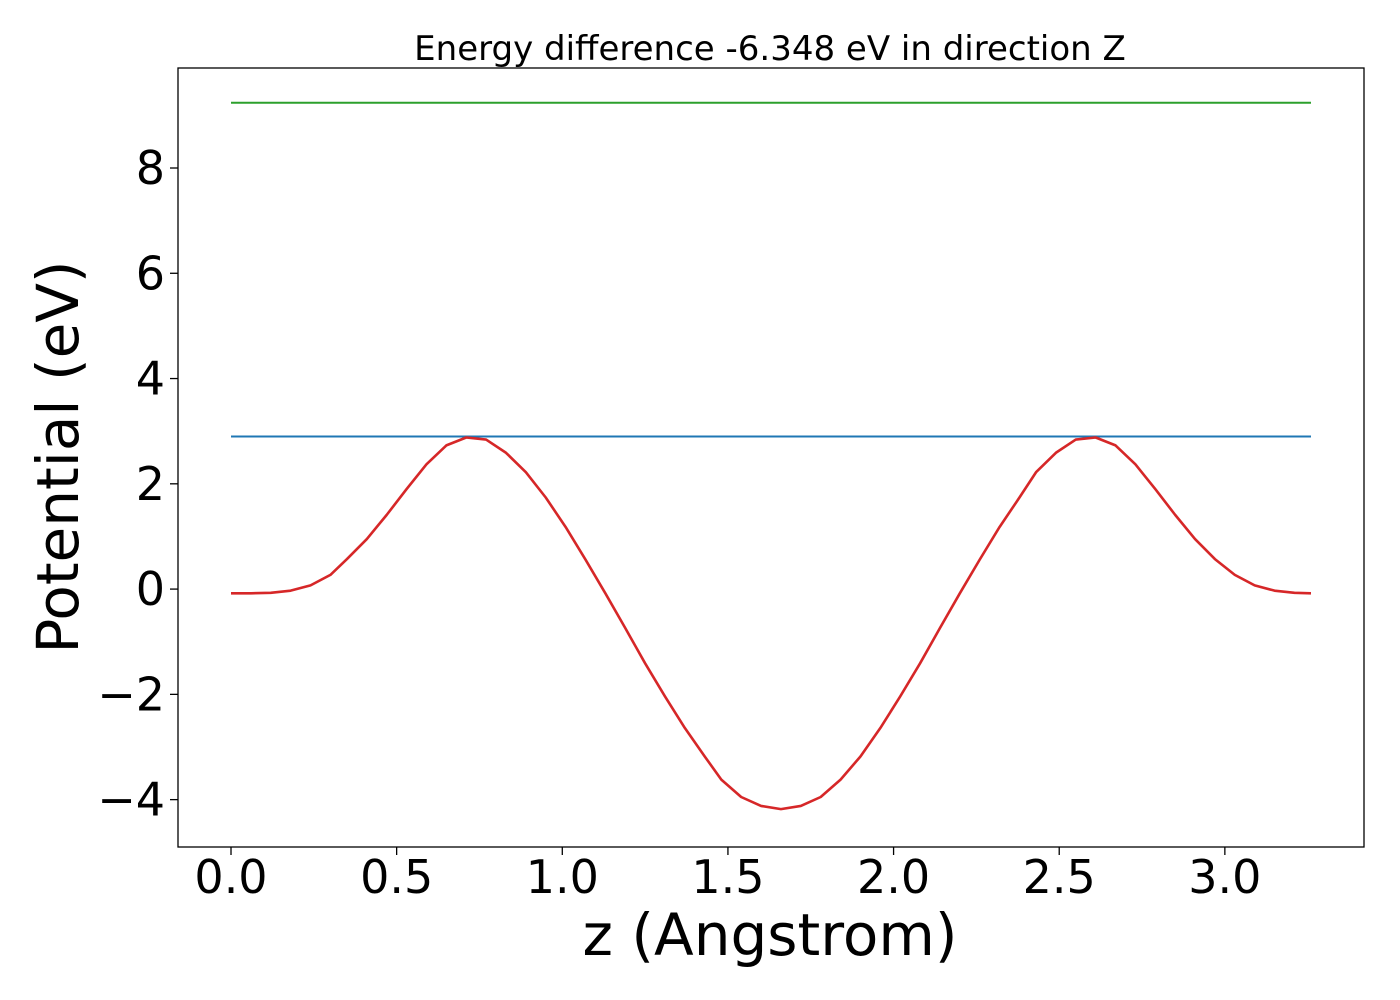  What do you see at coordinates (1059, 877) in the screenshot?
I see `x-tick-label: 2.5` at bounding box center [1059, 877].